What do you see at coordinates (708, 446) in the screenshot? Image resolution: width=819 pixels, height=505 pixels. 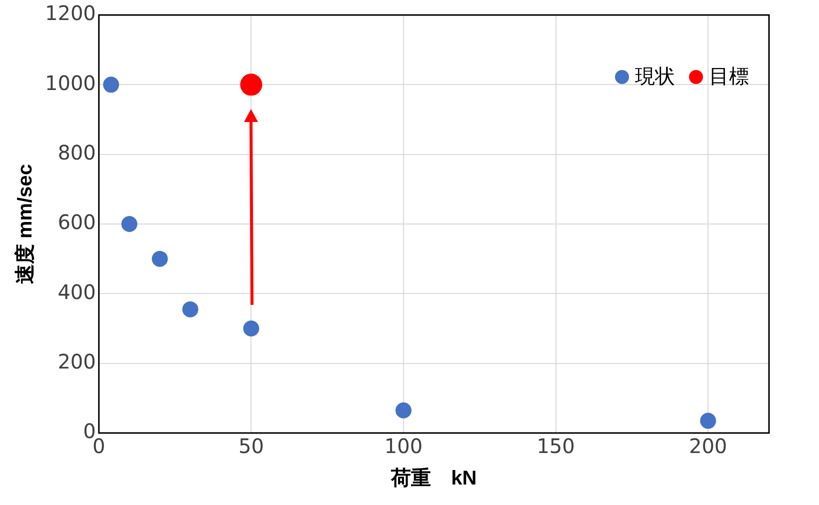 I see `x-tick-label: 200` at bounding box center [708, 446].